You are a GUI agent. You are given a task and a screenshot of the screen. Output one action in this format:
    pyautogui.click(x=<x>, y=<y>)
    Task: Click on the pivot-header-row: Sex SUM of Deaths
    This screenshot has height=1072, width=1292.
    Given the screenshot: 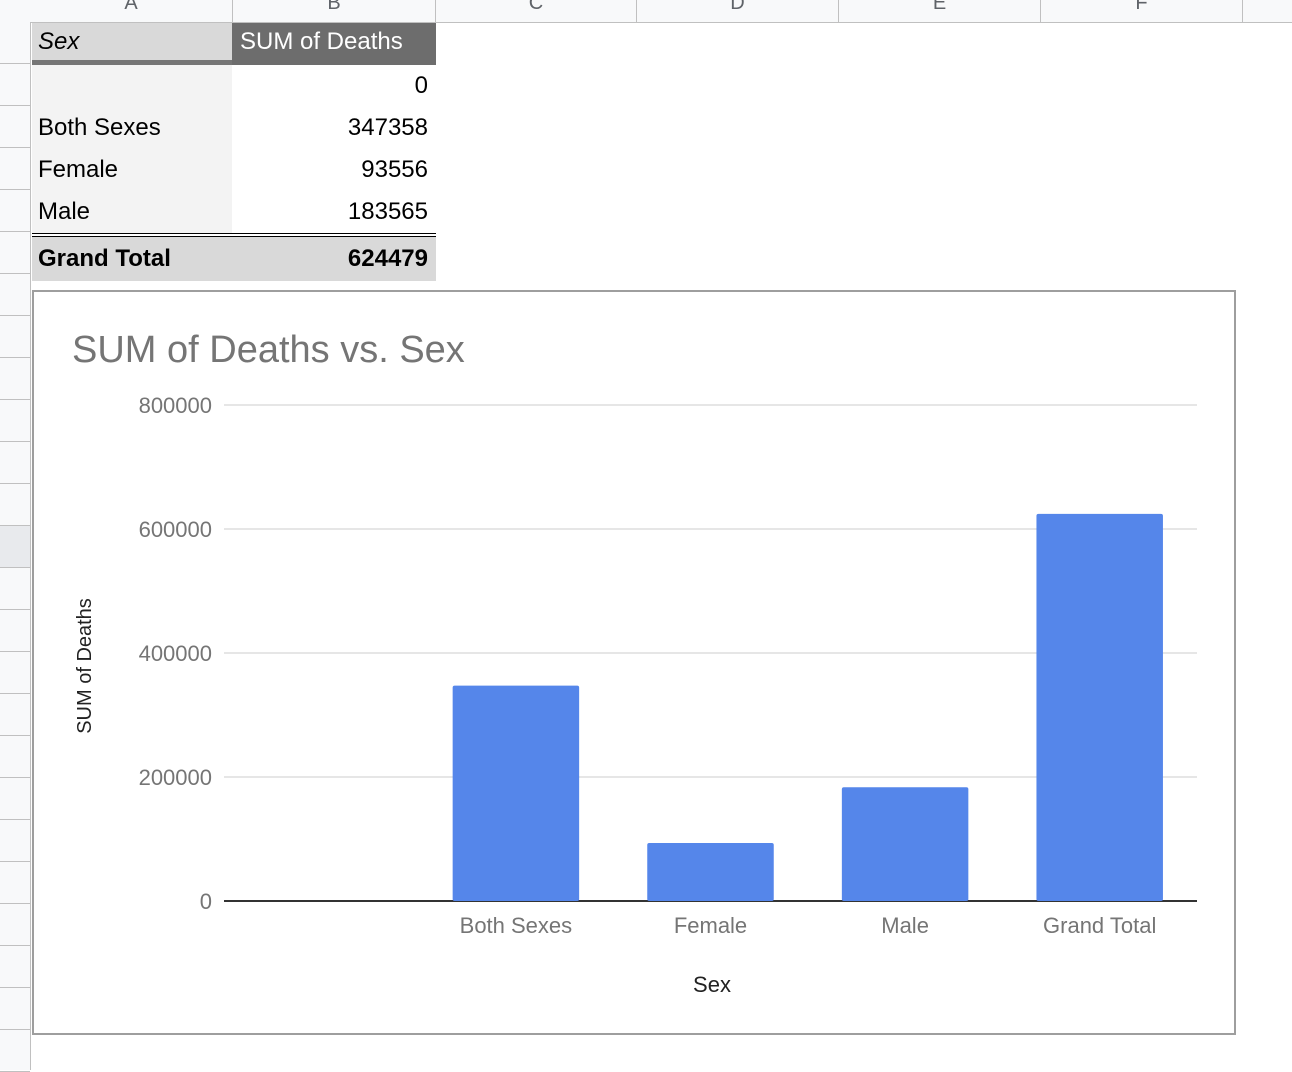 What is the action you would take?
    pyautogui.click(x=234, y=44)
    